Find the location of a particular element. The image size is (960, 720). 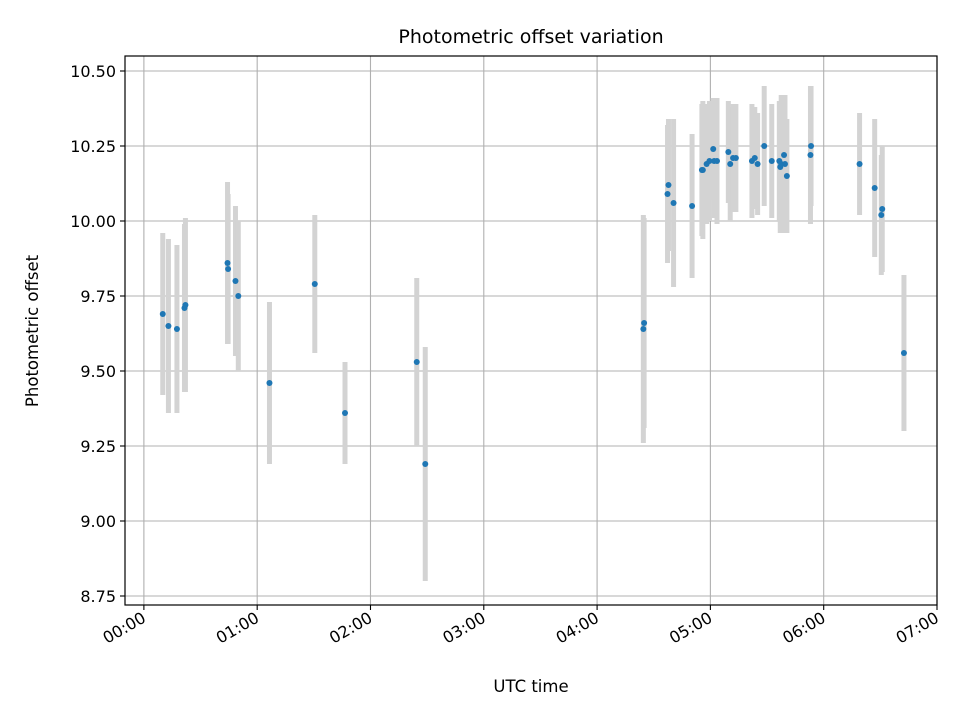

y-tick-label: 9.25 is located at coordinates (98, 446).